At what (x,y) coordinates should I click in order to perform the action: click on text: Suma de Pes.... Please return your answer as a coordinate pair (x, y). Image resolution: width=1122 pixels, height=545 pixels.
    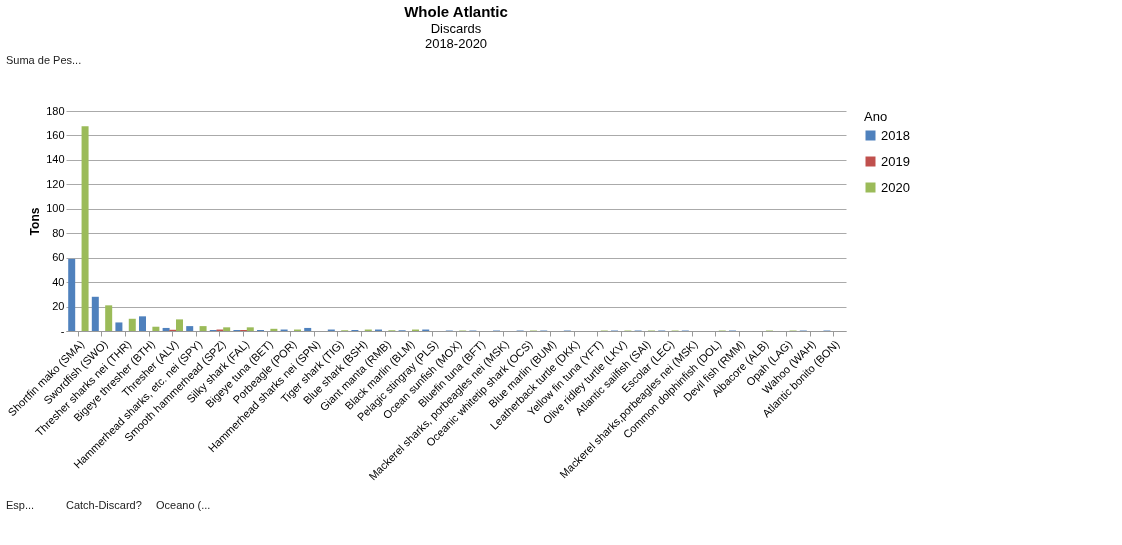
    Looking at the image, I should click on (44, 60).